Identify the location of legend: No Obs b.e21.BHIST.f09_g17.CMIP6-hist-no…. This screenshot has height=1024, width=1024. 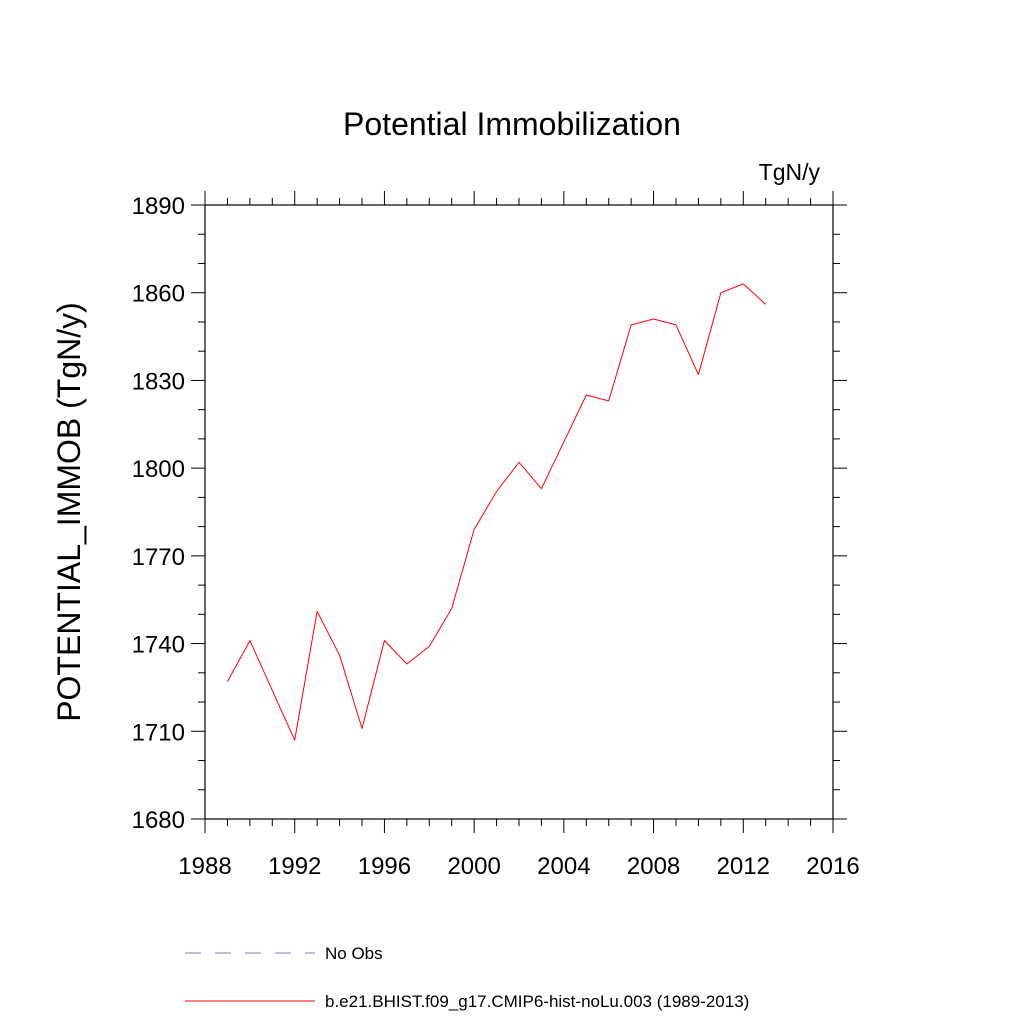
(467, 977).